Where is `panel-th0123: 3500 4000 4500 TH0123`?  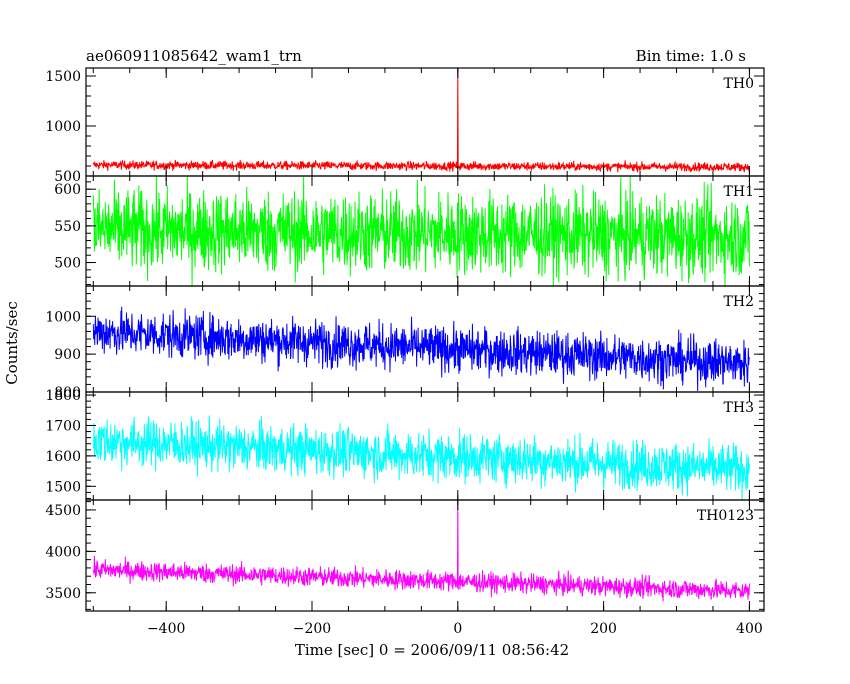 panel-th0123: 3500 4000 4500 TH0123 is located at coordinates (405, 555).